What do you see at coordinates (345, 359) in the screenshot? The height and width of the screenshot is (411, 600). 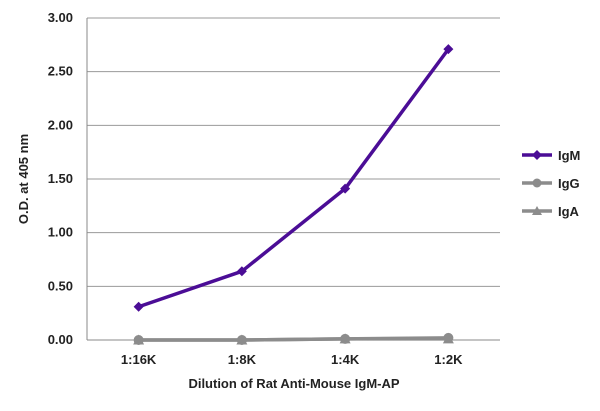 I see `x-tick-label: 1:4K` at bounding box center [345, 359].